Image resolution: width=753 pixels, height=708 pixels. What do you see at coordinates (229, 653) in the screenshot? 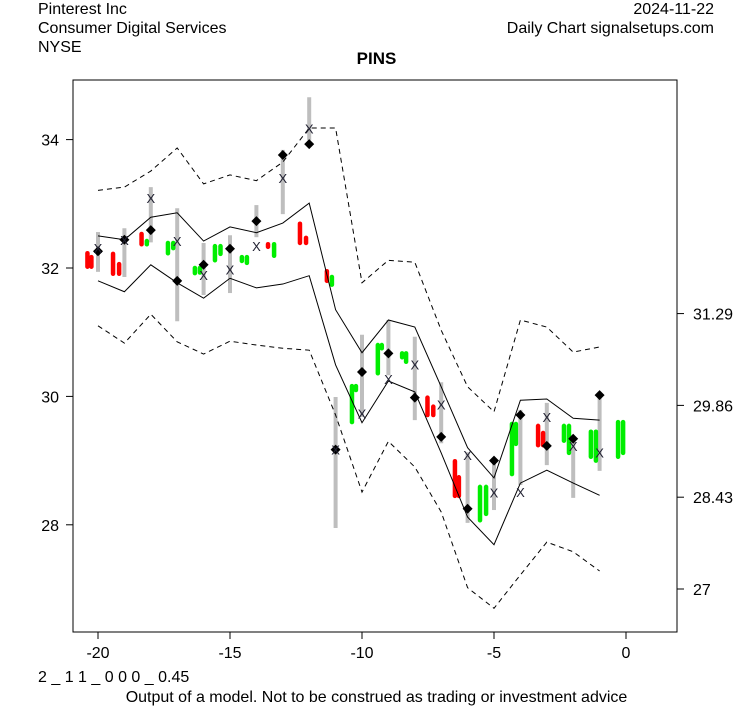
I see `x-tick-label: -15` at bounding box center [229, 653].